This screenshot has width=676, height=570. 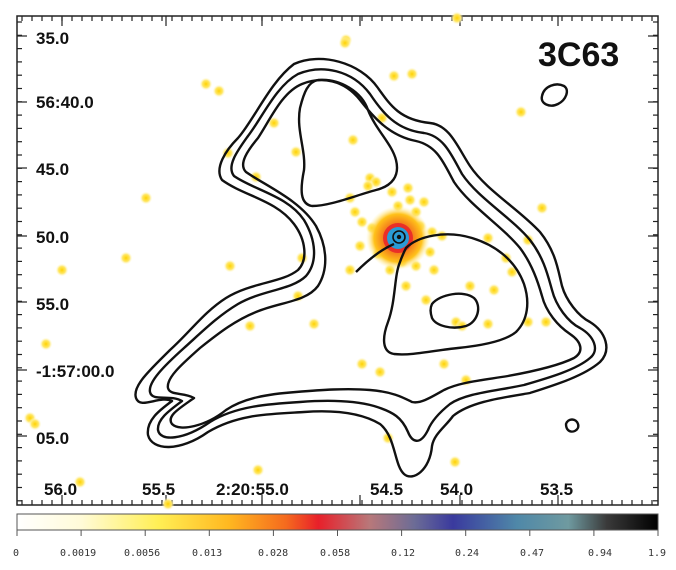 I want to click on y-tick-label: 55.0, so click(x=52, y=304).